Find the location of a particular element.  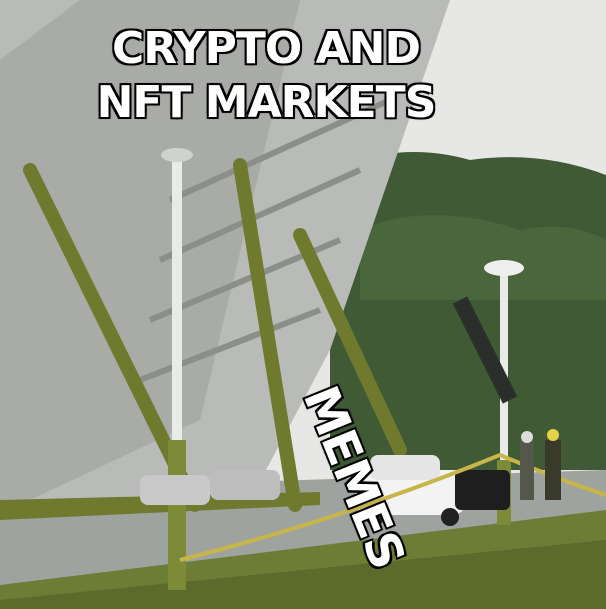

rope-barrier is located at coordinates (392, 507).